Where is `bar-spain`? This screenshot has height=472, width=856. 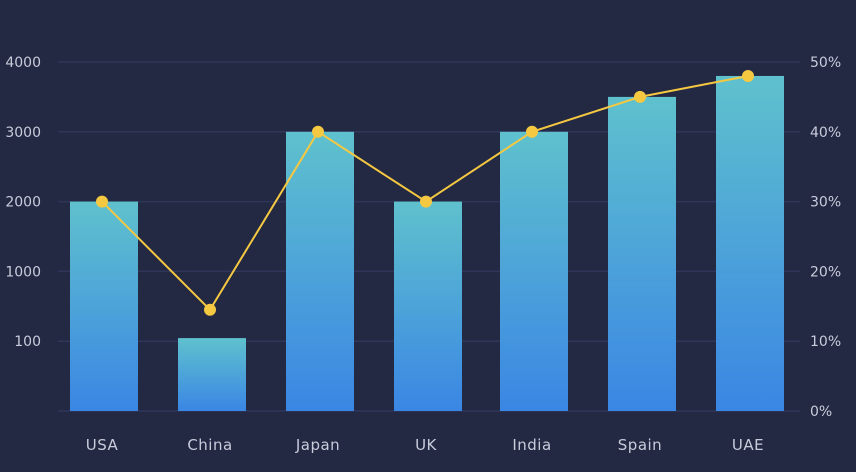 bar-spain is located at coordinates (642, 254).